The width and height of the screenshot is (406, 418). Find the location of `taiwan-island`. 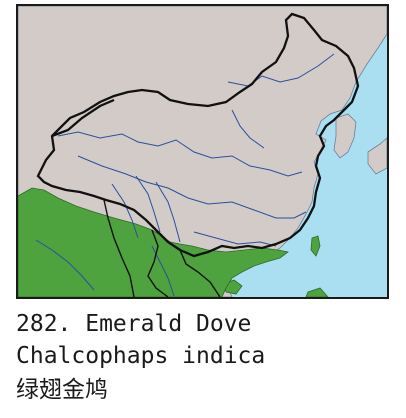

taiwan-island is located at coordinates (315, 246).